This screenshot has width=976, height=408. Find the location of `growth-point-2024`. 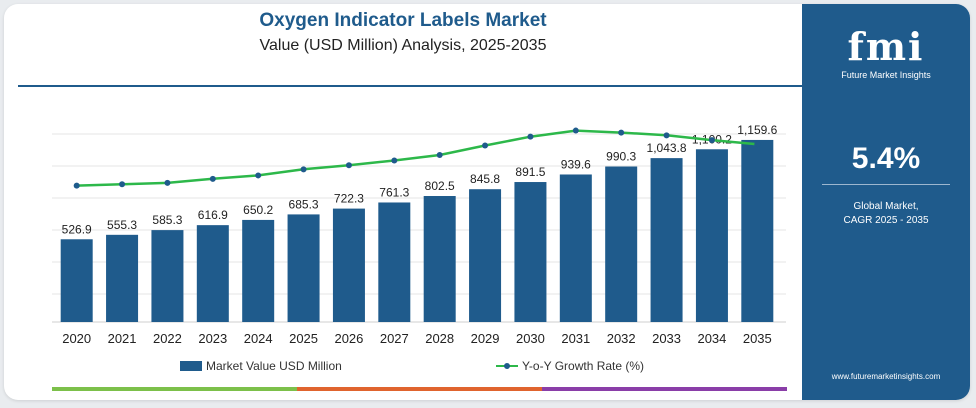

growth-point-2024 is located at coordinates (258, 175).